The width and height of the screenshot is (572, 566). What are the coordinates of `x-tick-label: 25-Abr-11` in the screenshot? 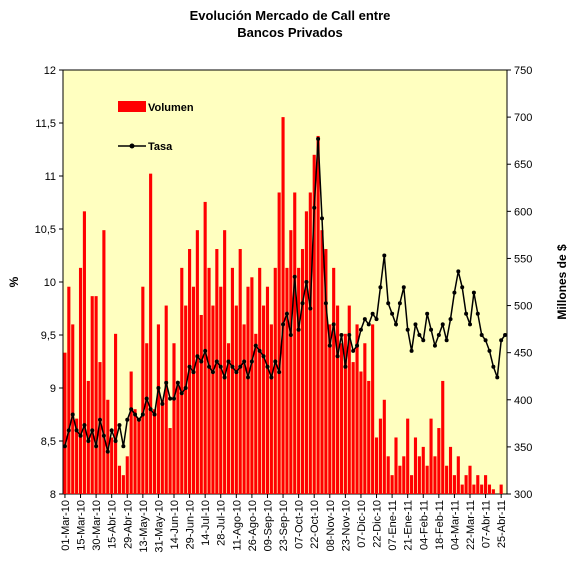 It's located at (502, 524).